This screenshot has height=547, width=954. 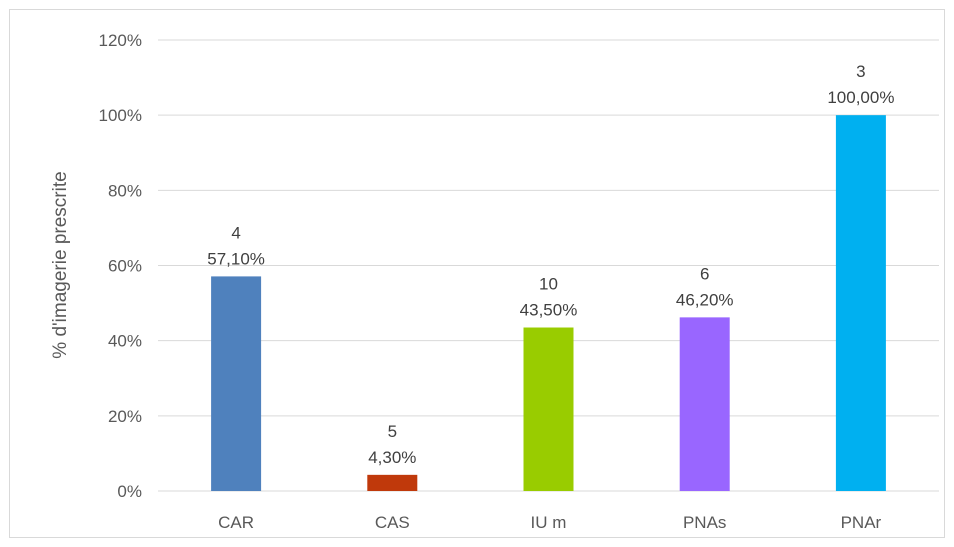 What do you see at coordinates (548, 284) in the screenshot?
I see `data-label-count: 10` at bounding box center [548, 284].